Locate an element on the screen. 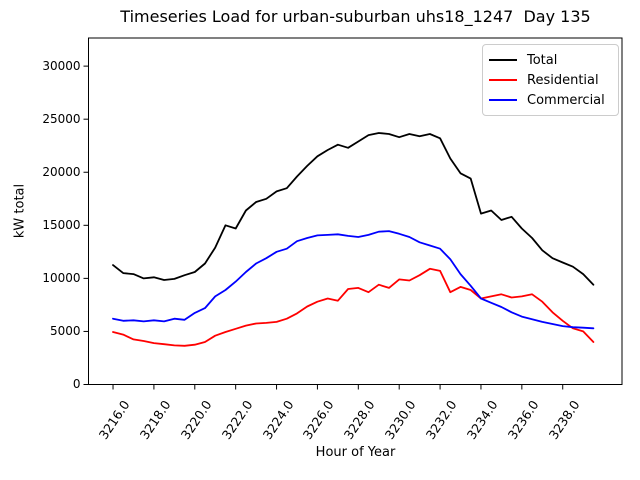 The width and height of the screenshot is (640, 480). series-line-residential is located at coordinates (353, 307).